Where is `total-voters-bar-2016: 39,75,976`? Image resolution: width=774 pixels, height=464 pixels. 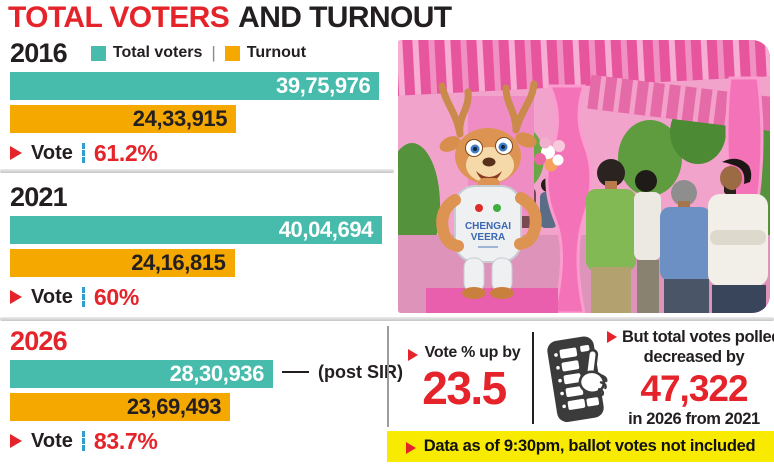 total-voters-bar-2016: 39,75,976 is located at coordinates (195, 86).